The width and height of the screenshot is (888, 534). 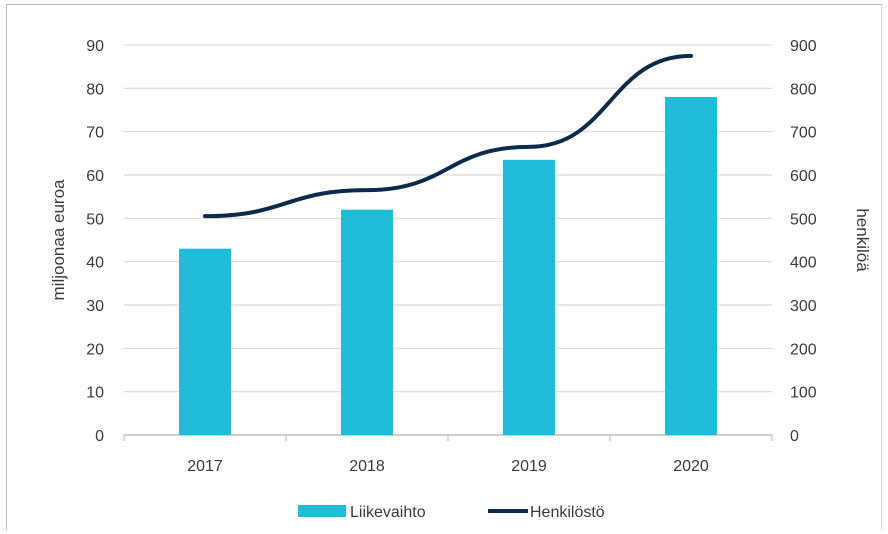 What do you see at coordinates (99, 436) in the screenshot?
I see `left-tick-label: 0` at bounding box center [99, 436].